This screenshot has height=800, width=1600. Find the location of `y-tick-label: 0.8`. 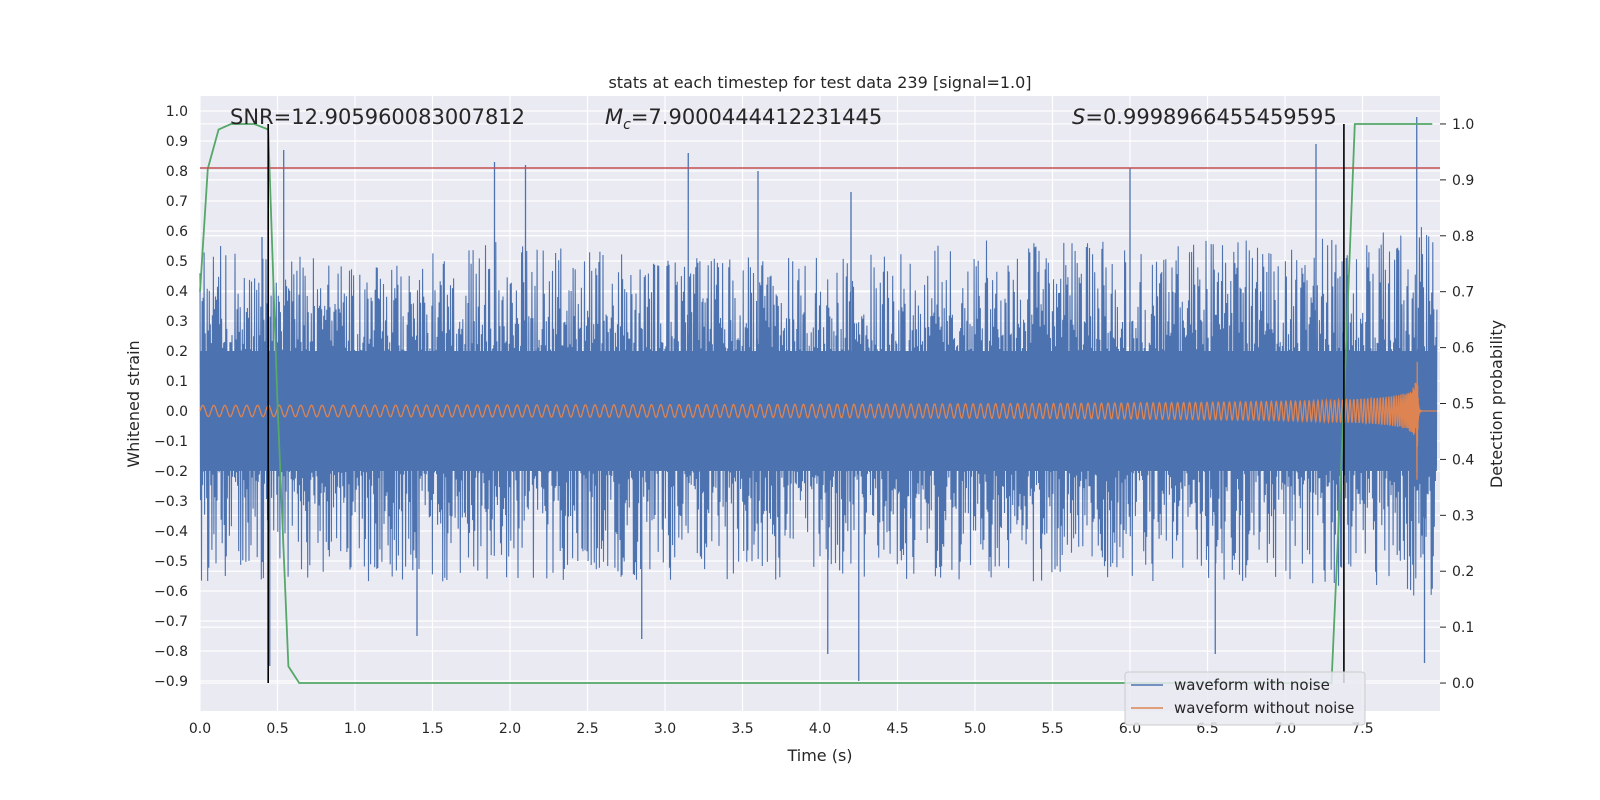

y-tick-label: 0.8 is located at coordinates (177, 172).